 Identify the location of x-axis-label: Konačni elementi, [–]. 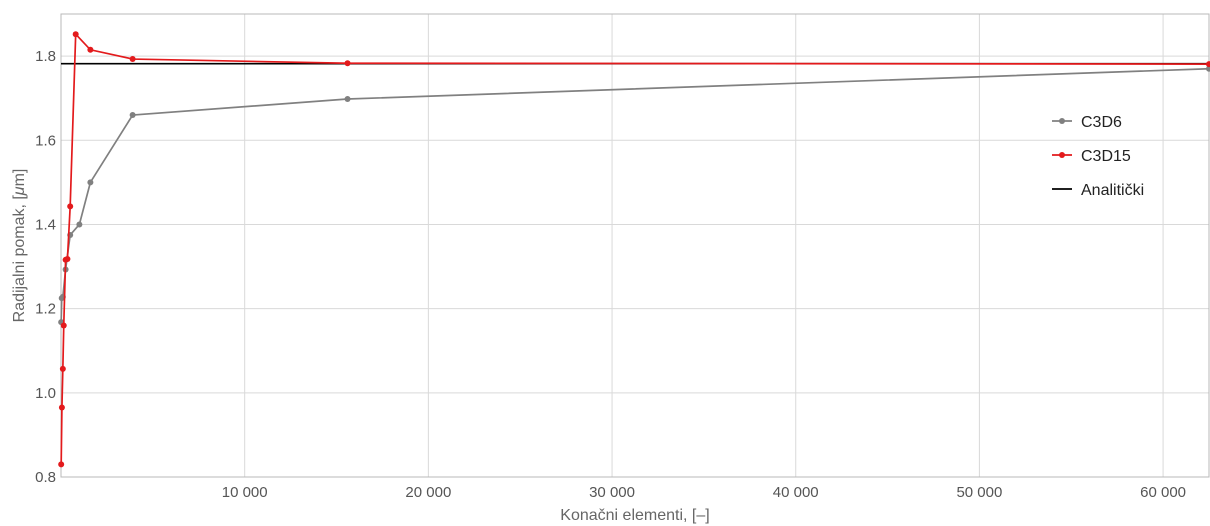
(634, 515).